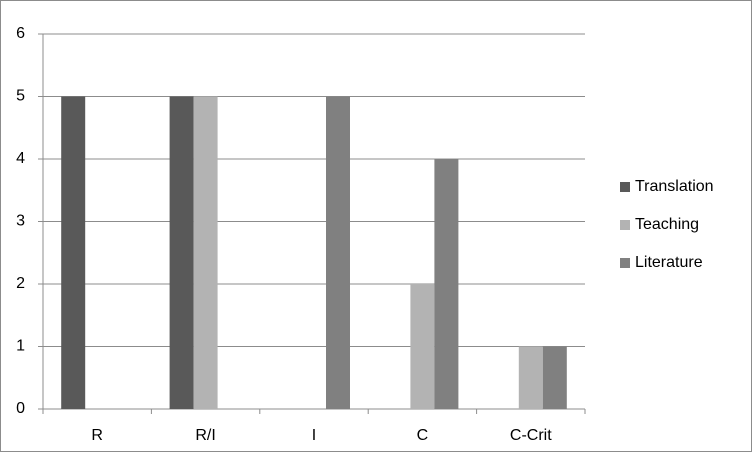  I want to click on y-tick-label: 0, so click(20, 408).